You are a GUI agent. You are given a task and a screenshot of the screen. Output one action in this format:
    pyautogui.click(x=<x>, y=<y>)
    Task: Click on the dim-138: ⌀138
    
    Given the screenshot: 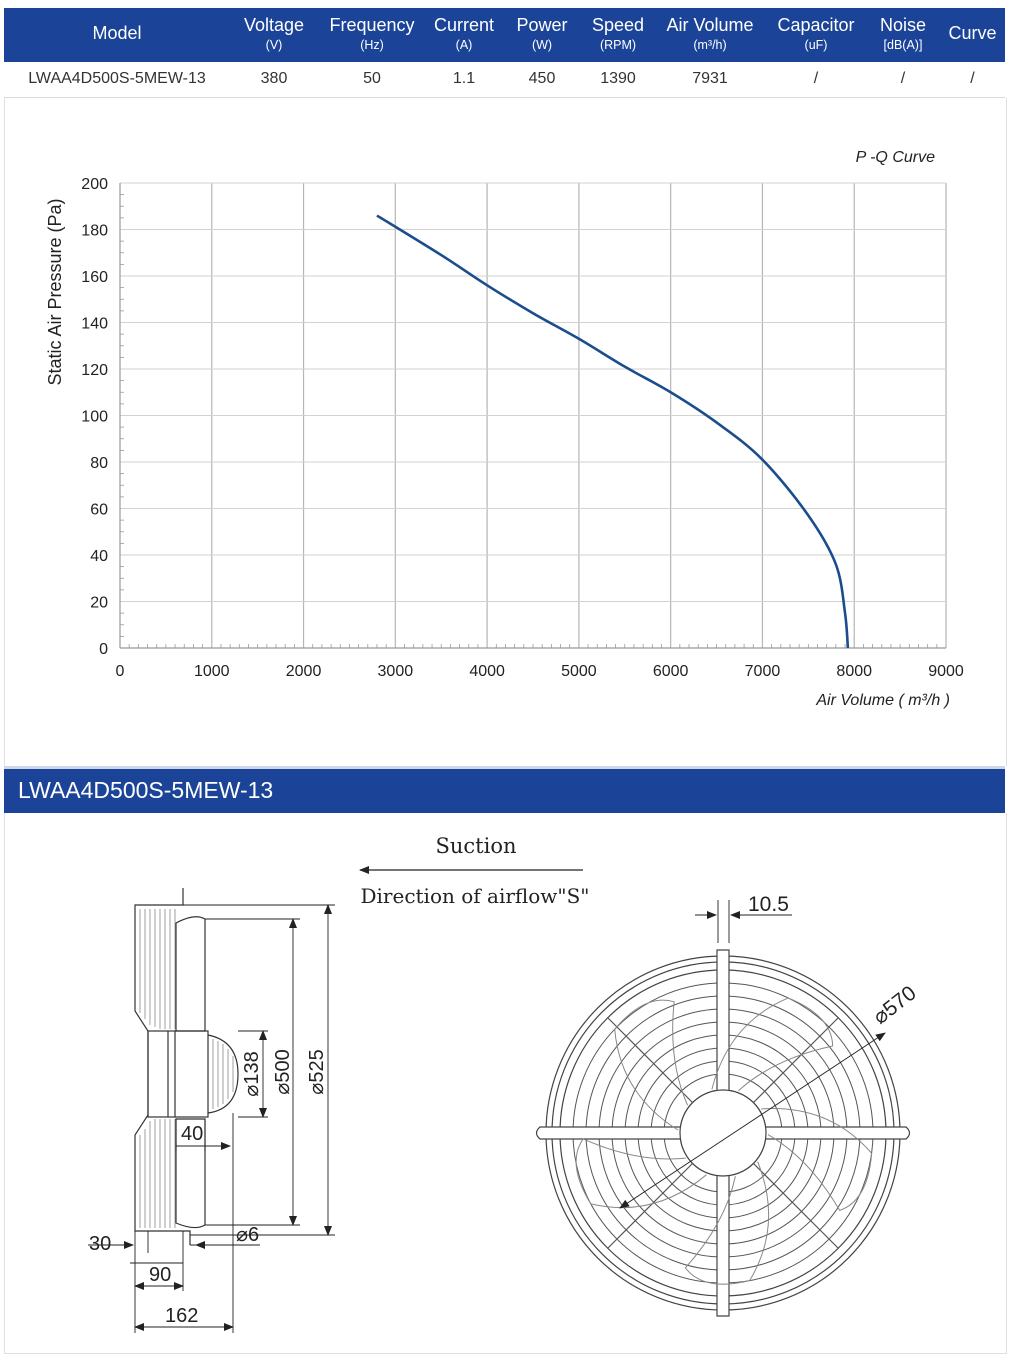 What is the action you would take?
    pyautogui.click(x=252, y=1073)
    